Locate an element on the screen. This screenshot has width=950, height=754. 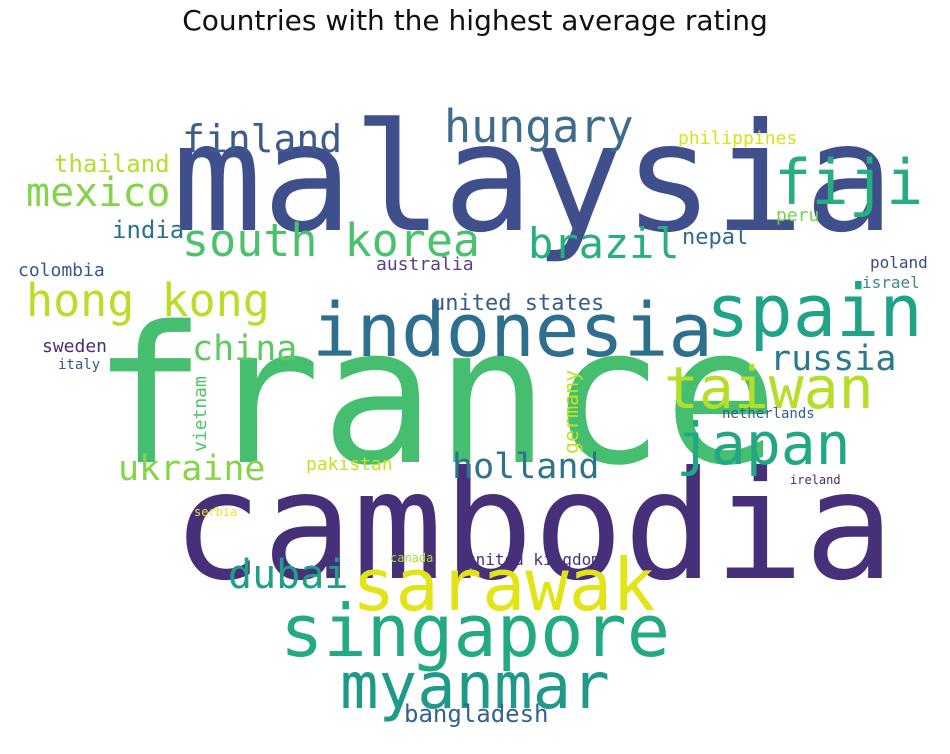
word-colombia: colombia is located at coordinates (61, 270).